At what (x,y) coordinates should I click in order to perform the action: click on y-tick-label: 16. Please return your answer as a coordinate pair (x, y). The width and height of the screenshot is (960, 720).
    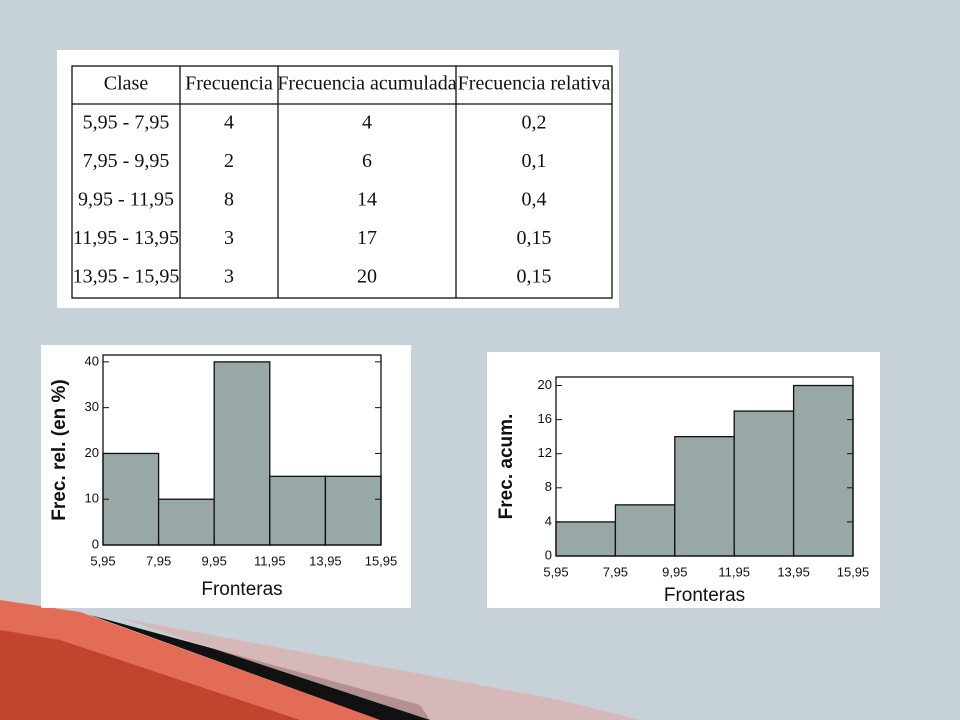
    Looking at the image, I should click on (545, 418).